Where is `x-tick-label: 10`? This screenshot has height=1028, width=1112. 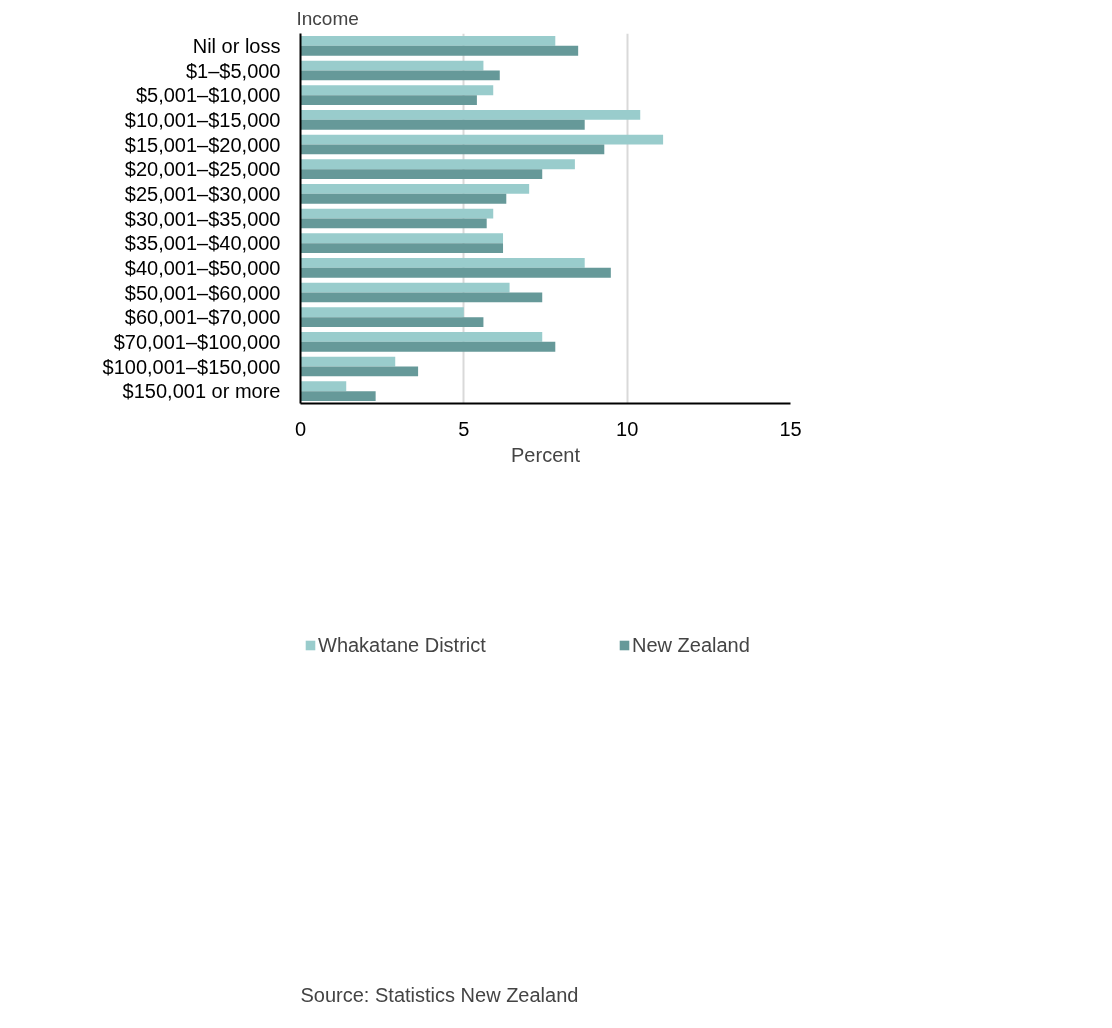
x-tick-label: 10 is located at coordinates (627, 428).